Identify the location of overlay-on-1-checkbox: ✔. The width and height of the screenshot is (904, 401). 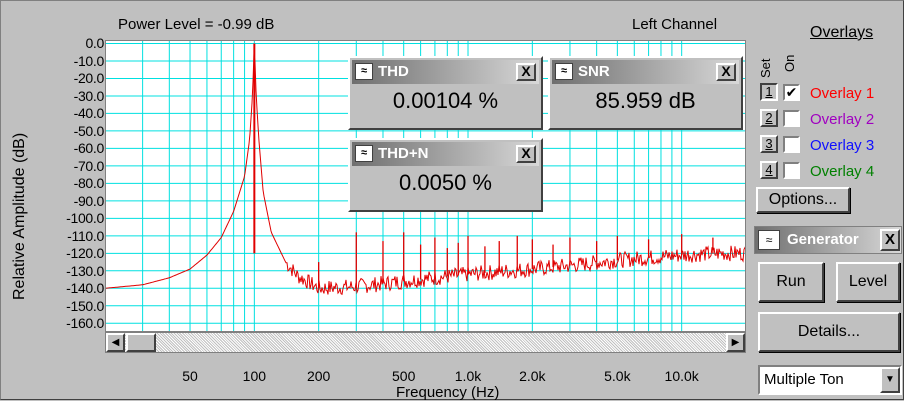
(791, 92).